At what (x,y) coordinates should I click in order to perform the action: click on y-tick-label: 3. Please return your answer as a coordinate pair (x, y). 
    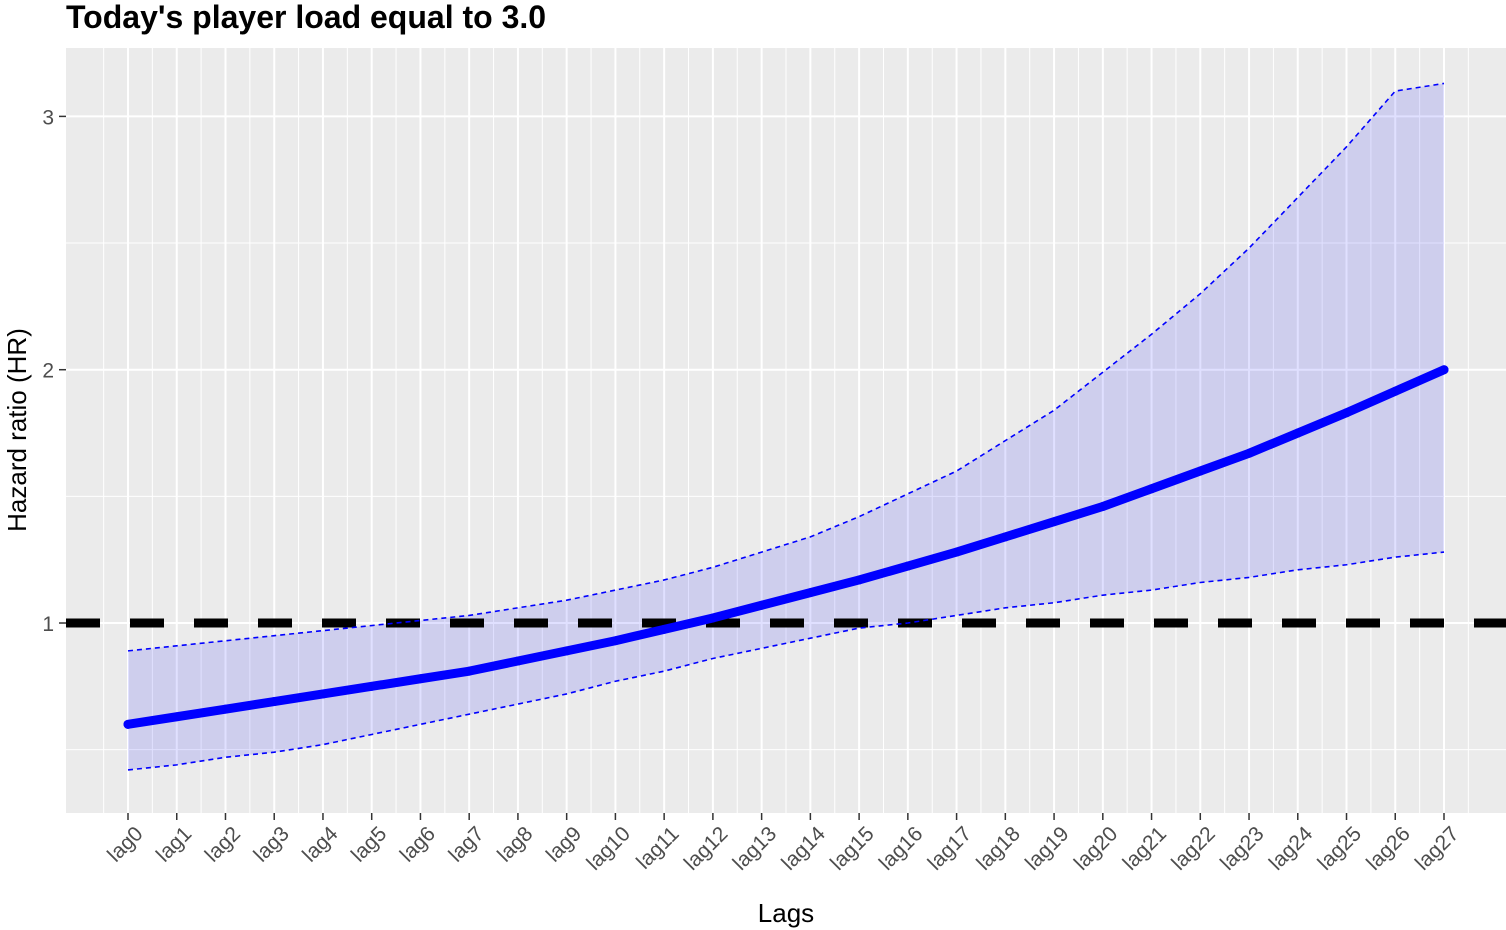
    Looking at the image, I should click on (48, 117).